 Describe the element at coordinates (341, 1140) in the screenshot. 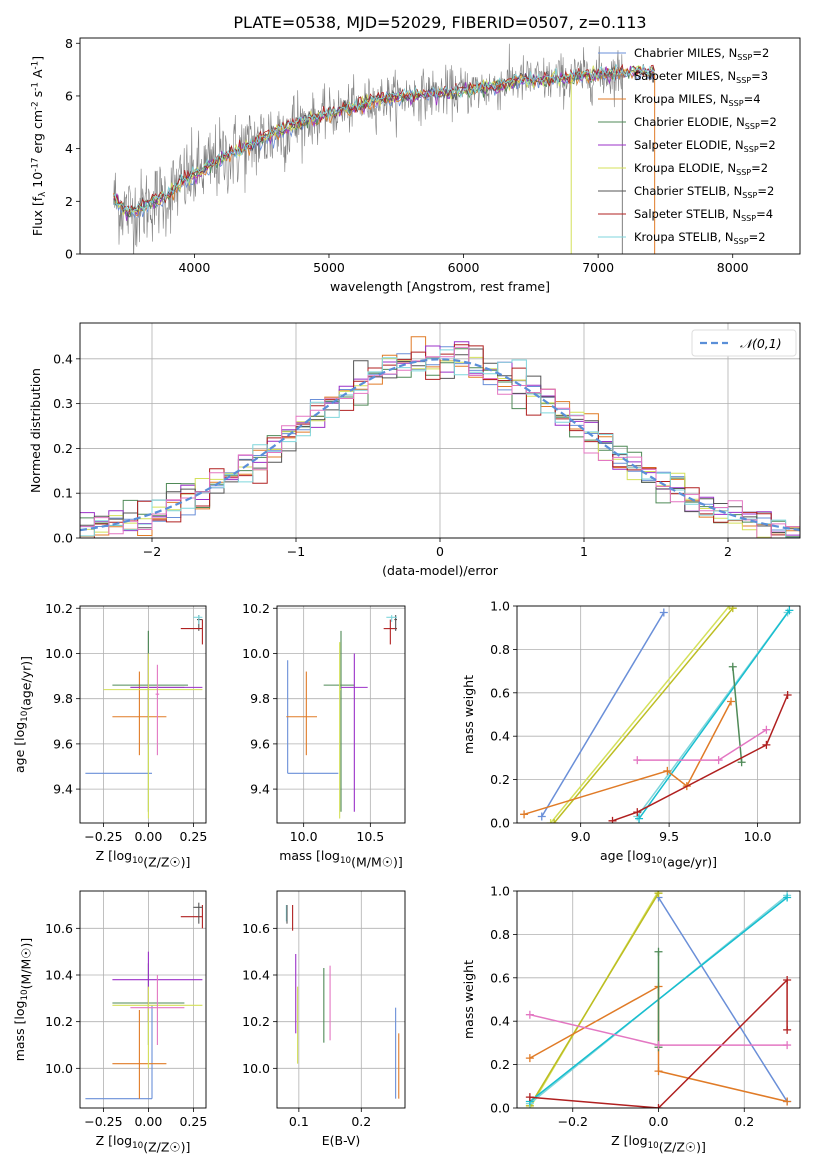

I see `x-axis-label: E(B-V)` at that location.